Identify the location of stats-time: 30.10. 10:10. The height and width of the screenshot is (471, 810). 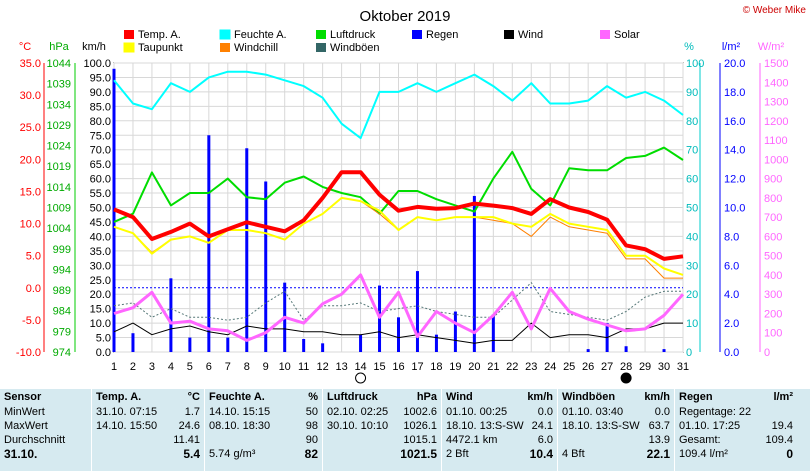
(358, 426).